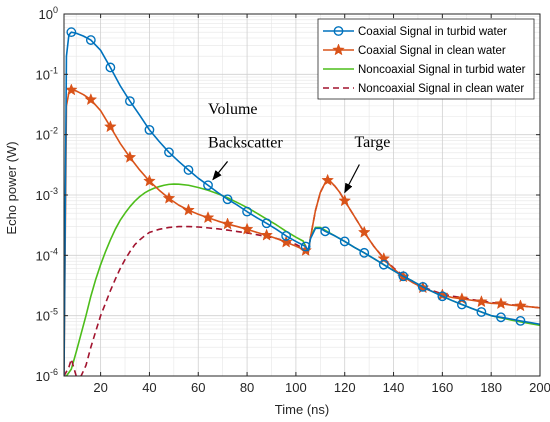 The height and width of the screenshot is (422, 550). I want to click on x-tick-label: 80, so click(247, 387).